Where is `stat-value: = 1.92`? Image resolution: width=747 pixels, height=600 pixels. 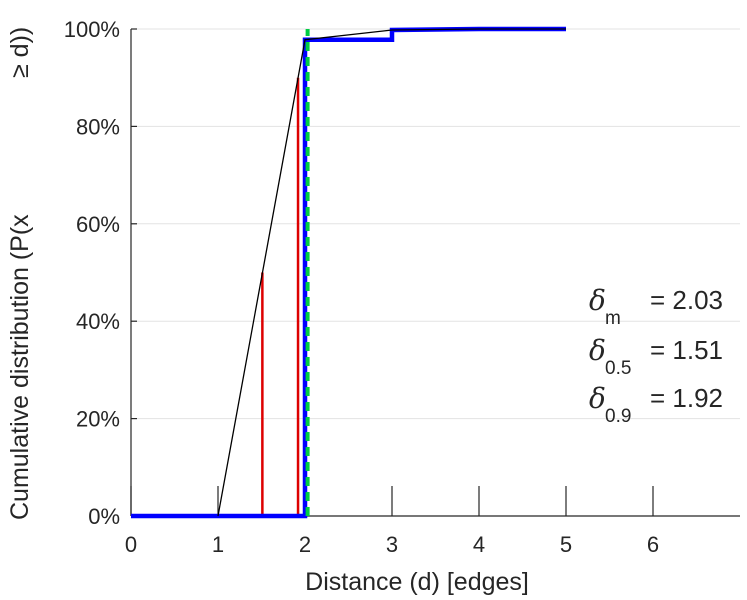
stat-value: = 1.92 is located at coordinates (686, 398).